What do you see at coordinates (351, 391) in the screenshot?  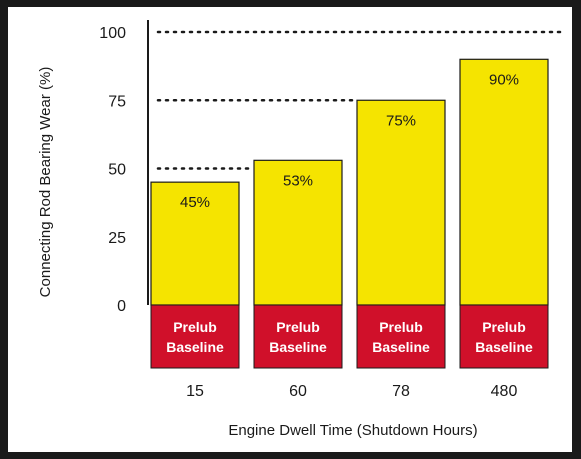 I see `x-tick-labels: 15 60 78 480` at bounding box center [351, 391].